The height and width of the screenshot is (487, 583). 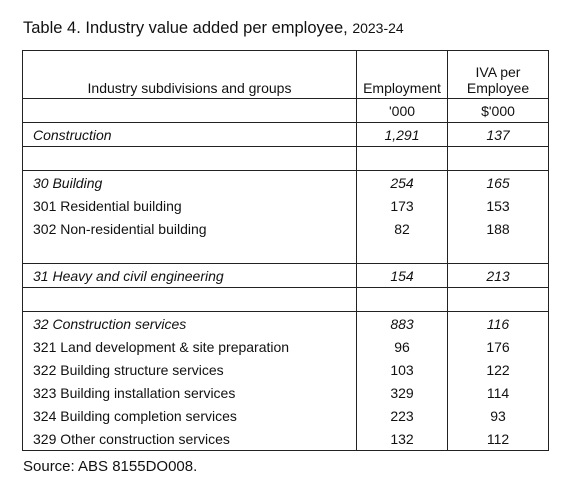 What do you see at coordinates (498, 228) in the screenshot?
I see `iva-cell: 188` at bounding box center [498, 228].